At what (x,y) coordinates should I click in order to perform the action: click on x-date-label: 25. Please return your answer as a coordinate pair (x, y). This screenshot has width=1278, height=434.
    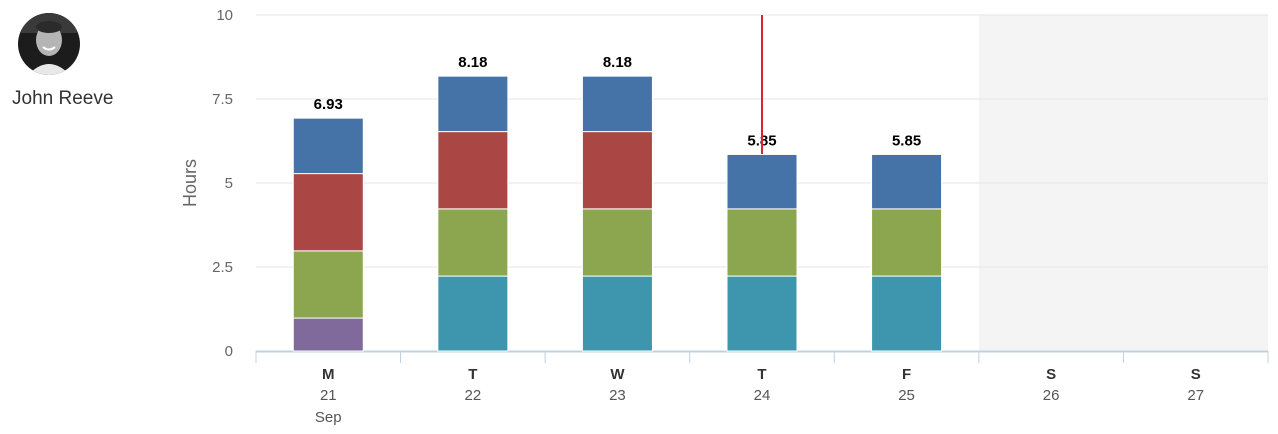
    Looking at the image, I should click on (906, 395).